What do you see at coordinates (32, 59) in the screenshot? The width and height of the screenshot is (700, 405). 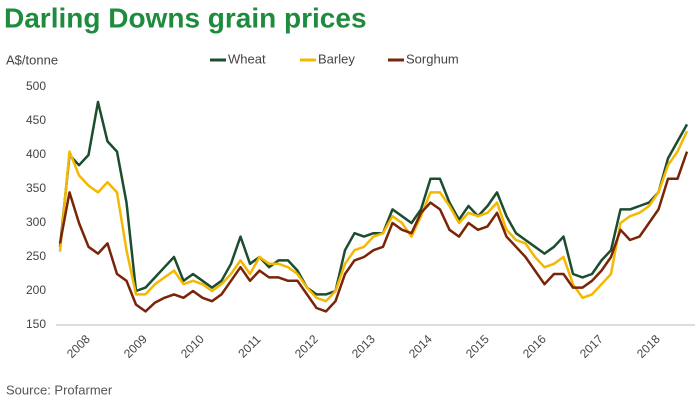 I see `y-axis-label: A$/tonne` at bounding box center [32, 59].